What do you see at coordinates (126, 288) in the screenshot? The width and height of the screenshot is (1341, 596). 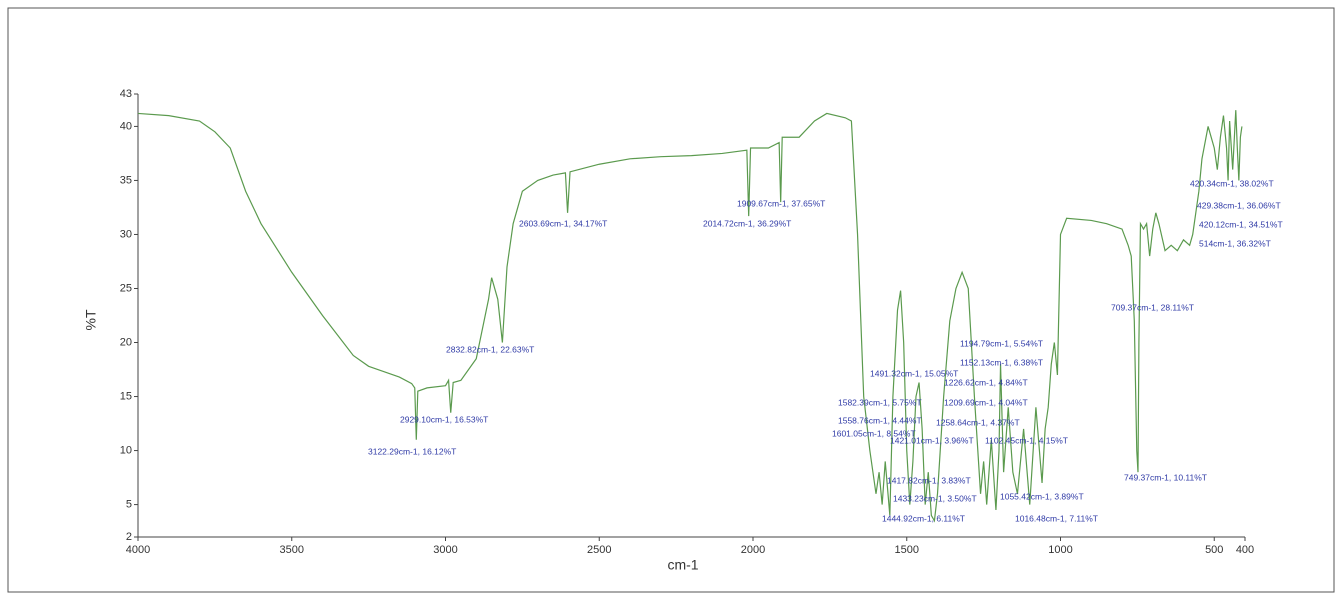 I see `y-tick-label: 25` at bounding box center [126, 288].